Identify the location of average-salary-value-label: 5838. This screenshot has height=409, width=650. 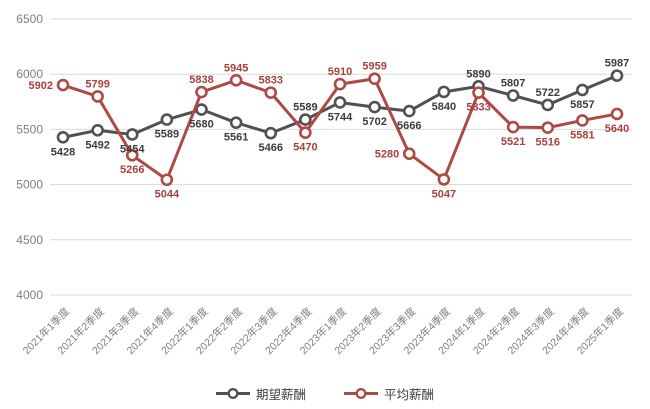
(201, 80).